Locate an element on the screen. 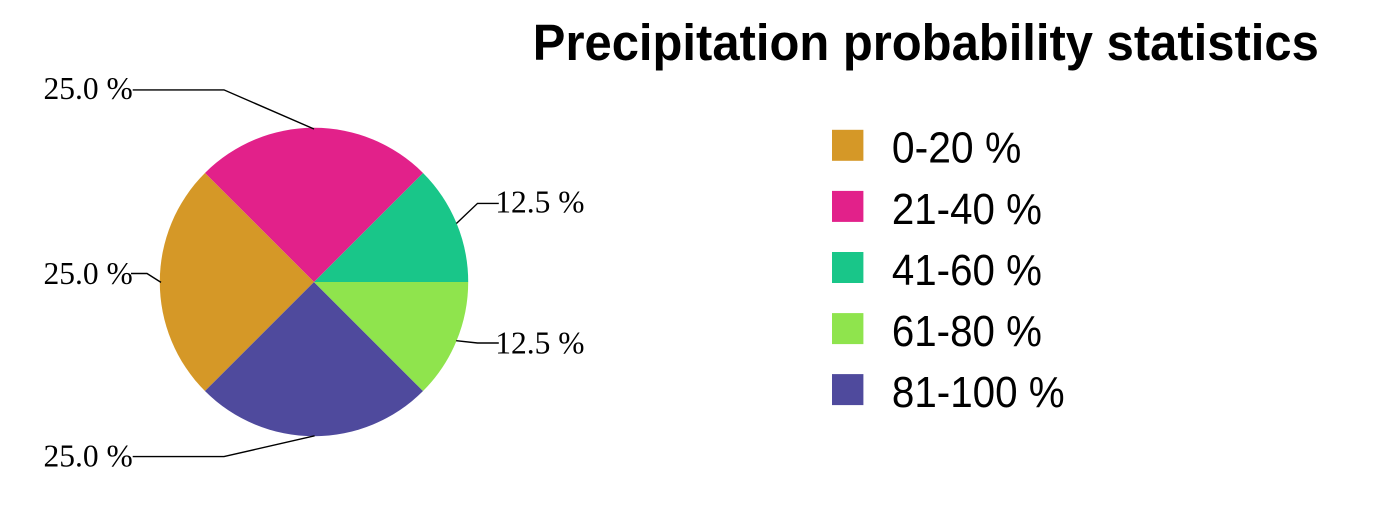 The image size is (1381, 530). svg-text: 0-20 % is located at coordinates (956, 148).